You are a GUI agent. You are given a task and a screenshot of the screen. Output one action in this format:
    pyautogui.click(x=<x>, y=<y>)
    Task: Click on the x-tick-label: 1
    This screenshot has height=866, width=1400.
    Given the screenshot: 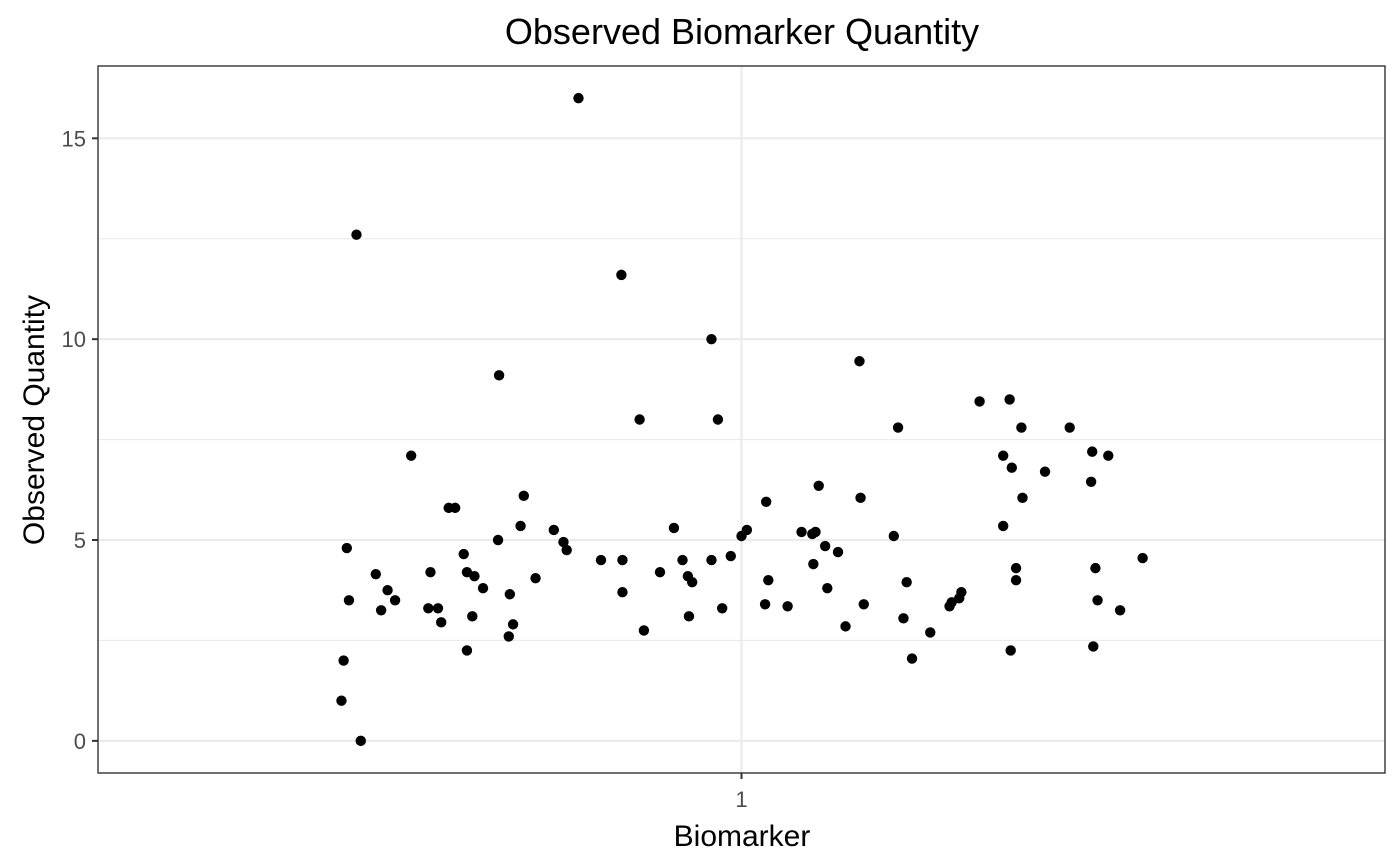 What is the action you would take?
    pyautogui.click(x=741, y=799)
    